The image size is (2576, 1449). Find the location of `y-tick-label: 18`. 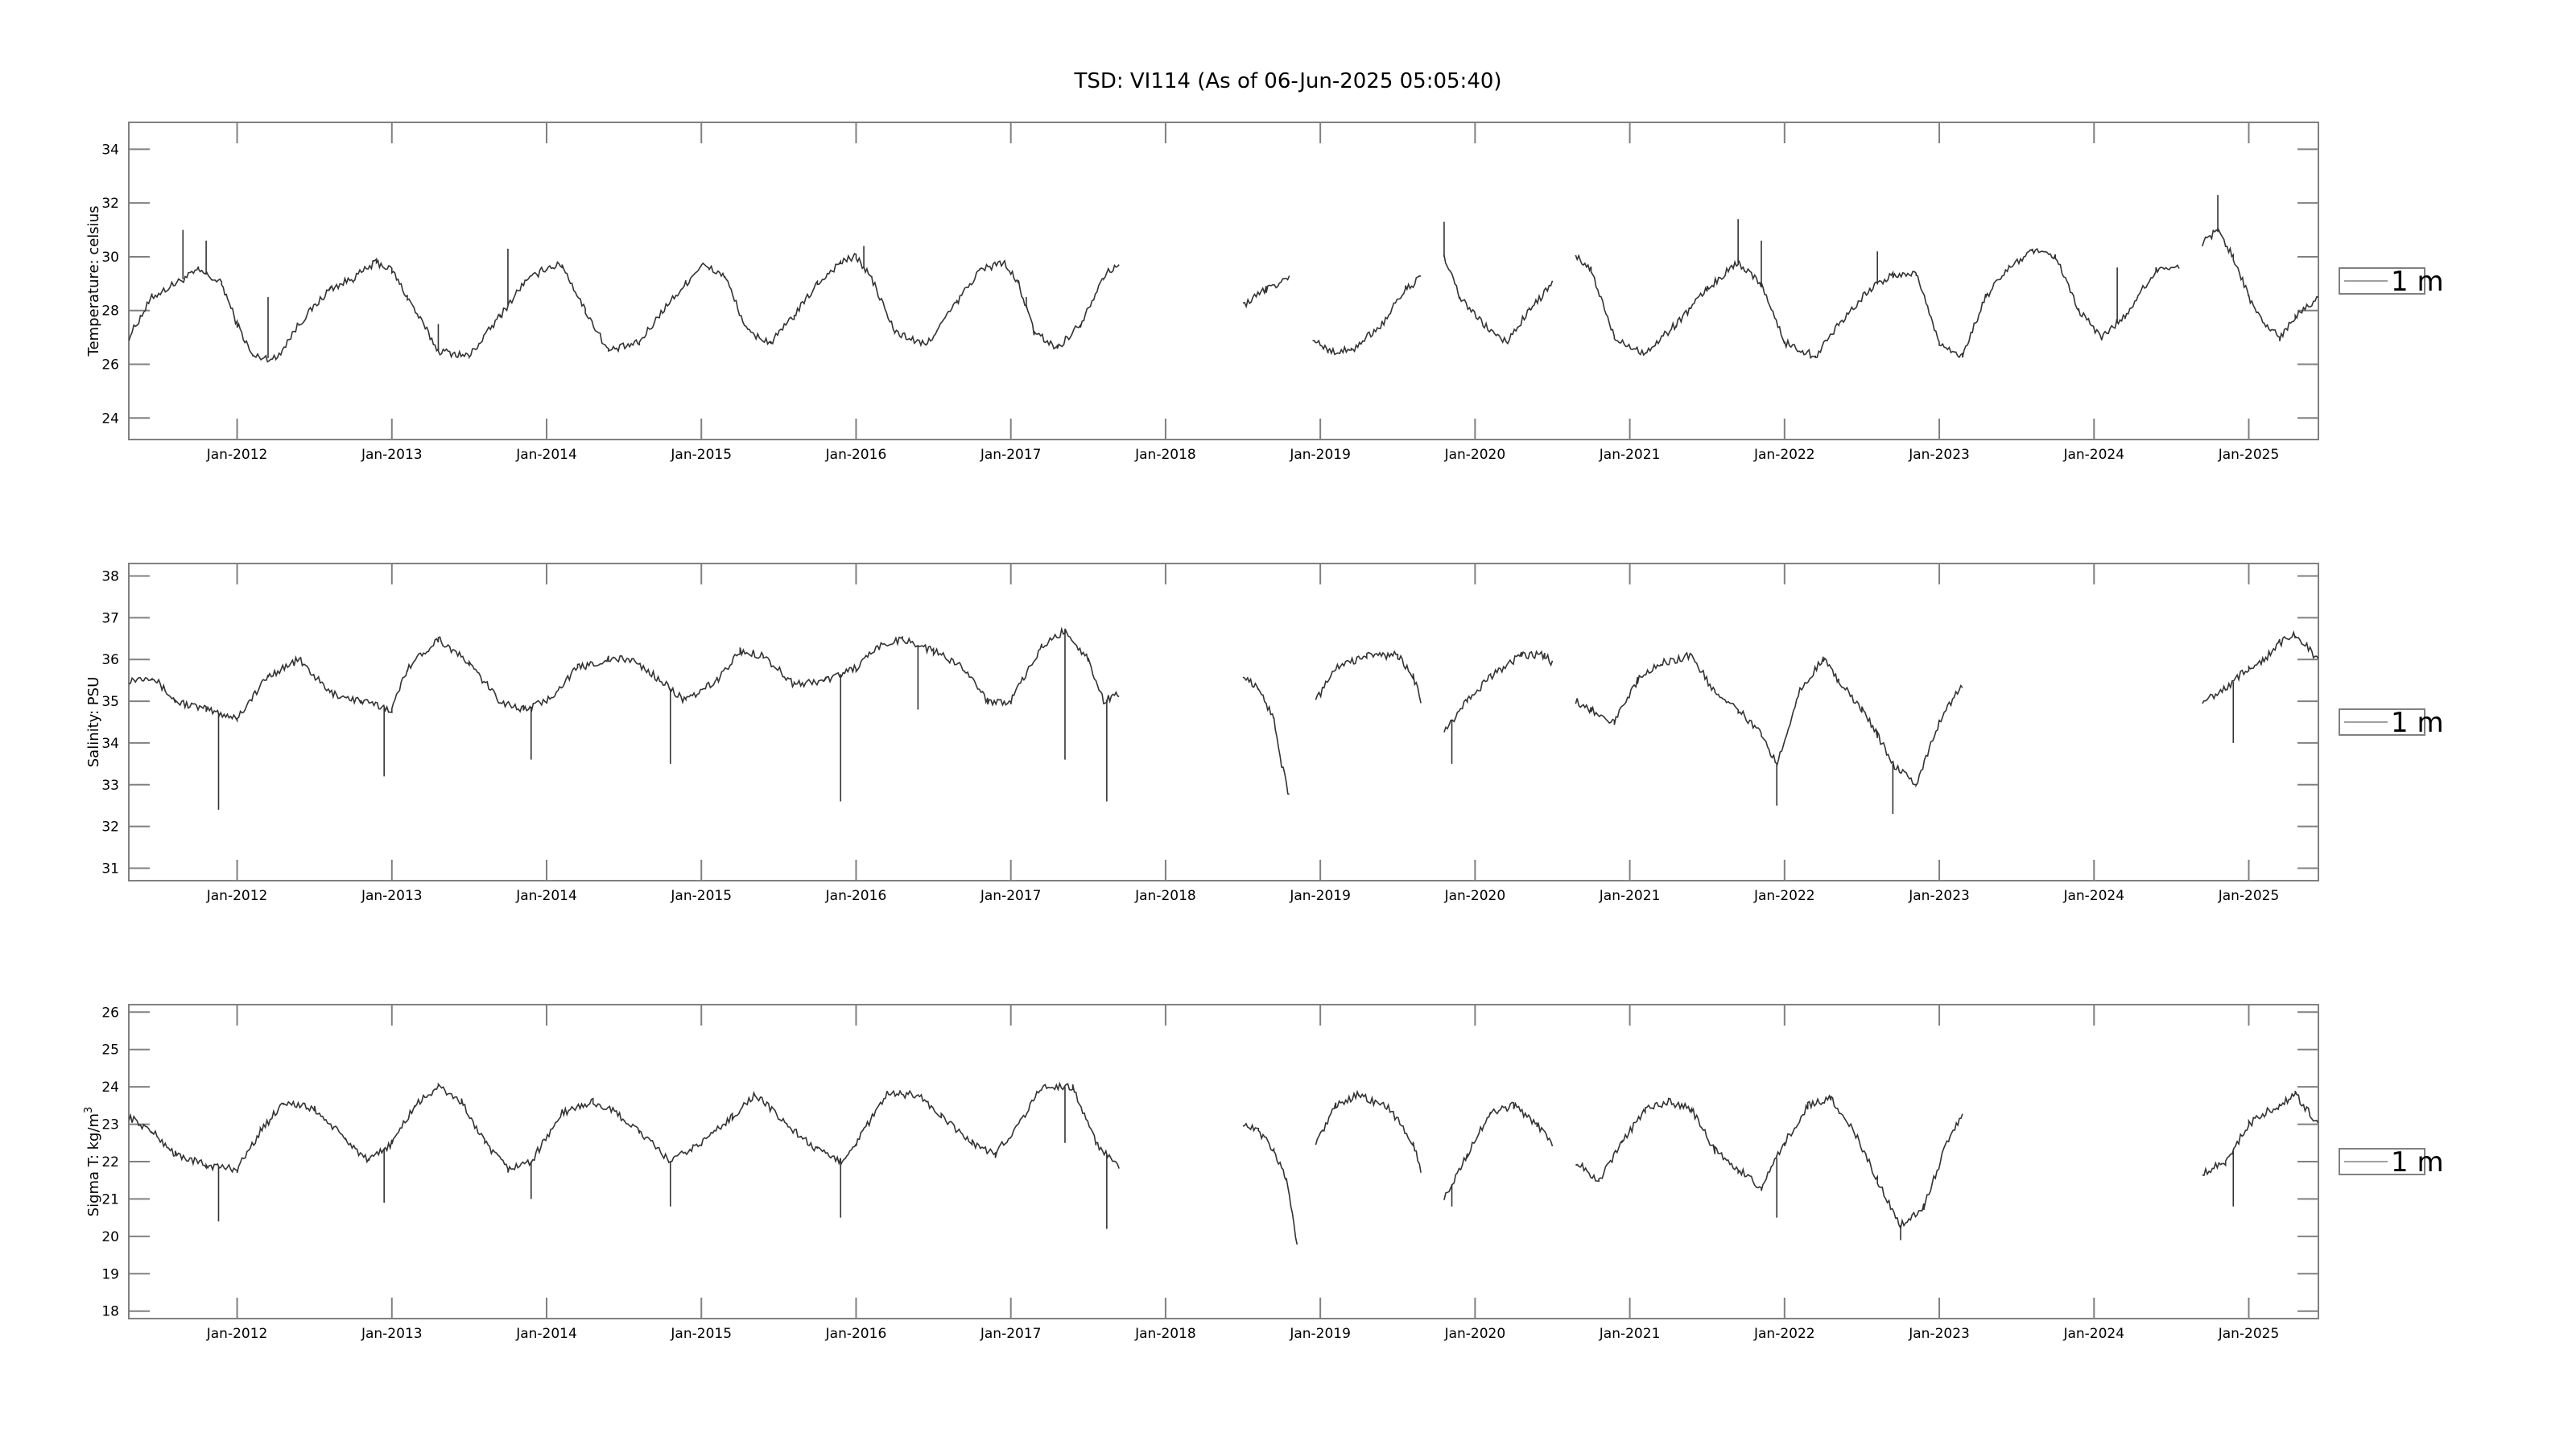

y-tick-label: 18 is located at coordinates (110, 1312).